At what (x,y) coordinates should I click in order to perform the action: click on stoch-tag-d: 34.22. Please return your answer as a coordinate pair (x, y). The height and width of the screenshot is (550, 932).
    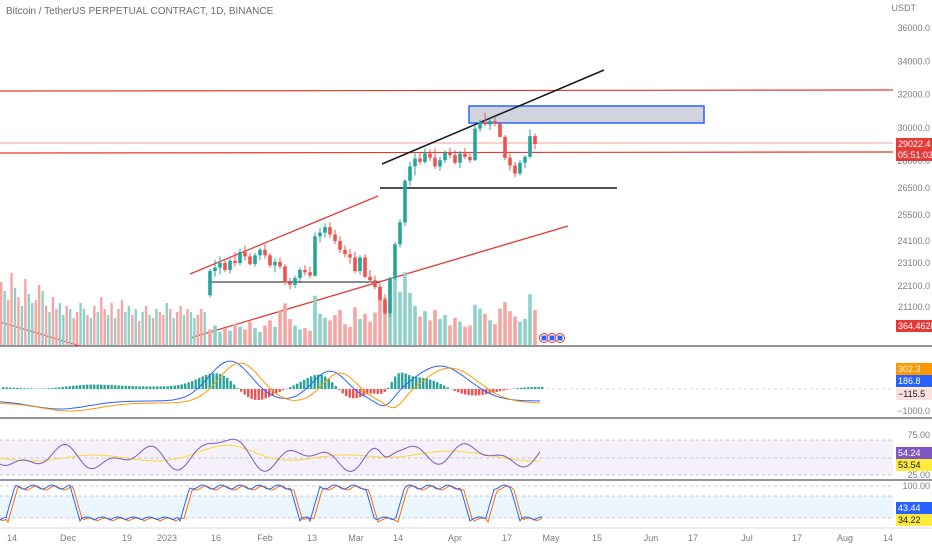
    Looking at the image, I should click on (909, 520).